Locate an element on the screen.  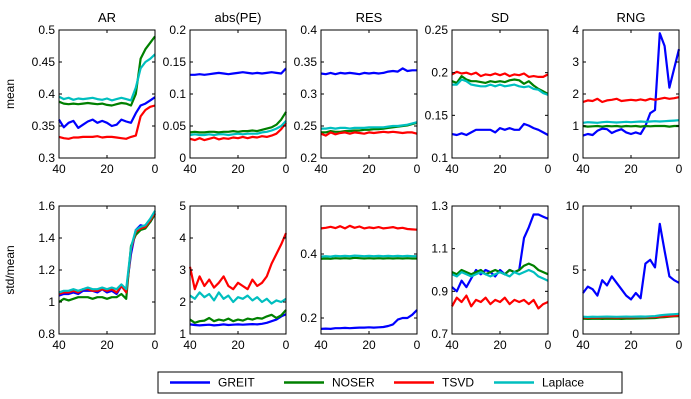
panel-9: 0.7 0.9 1.1 1.3 40 20 0 is located at coordinates (491, 275).